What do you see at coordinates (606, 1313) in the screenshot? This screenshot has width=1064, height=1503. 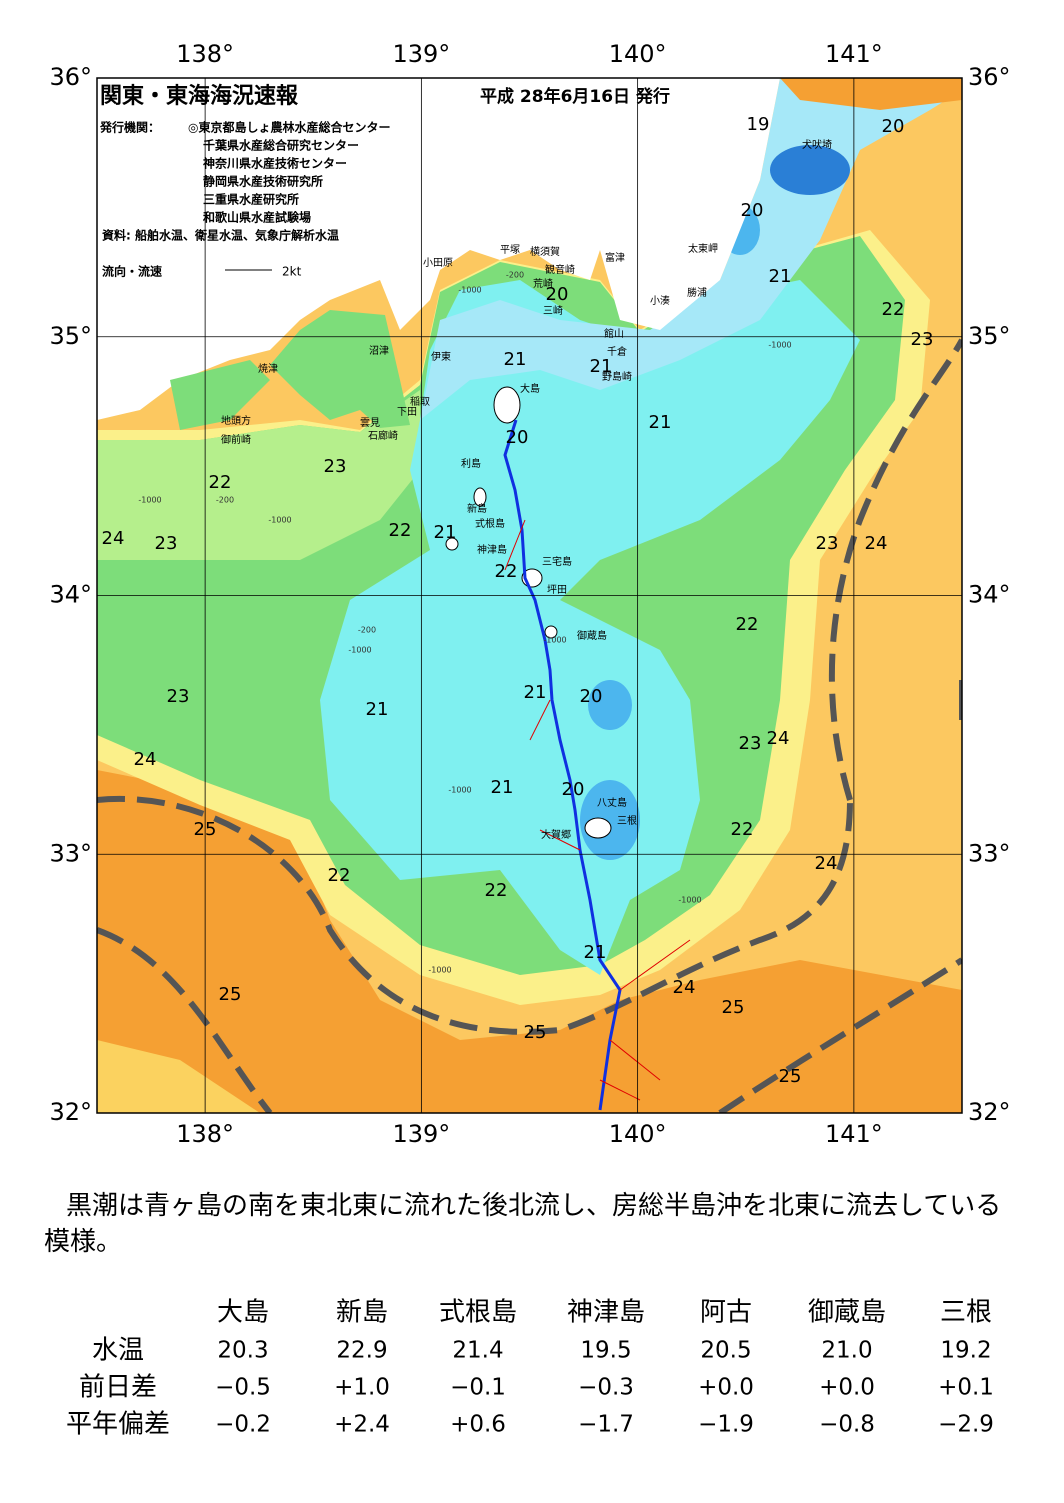 I see `column-header: 神津島` at bounding box center [606, 1313].